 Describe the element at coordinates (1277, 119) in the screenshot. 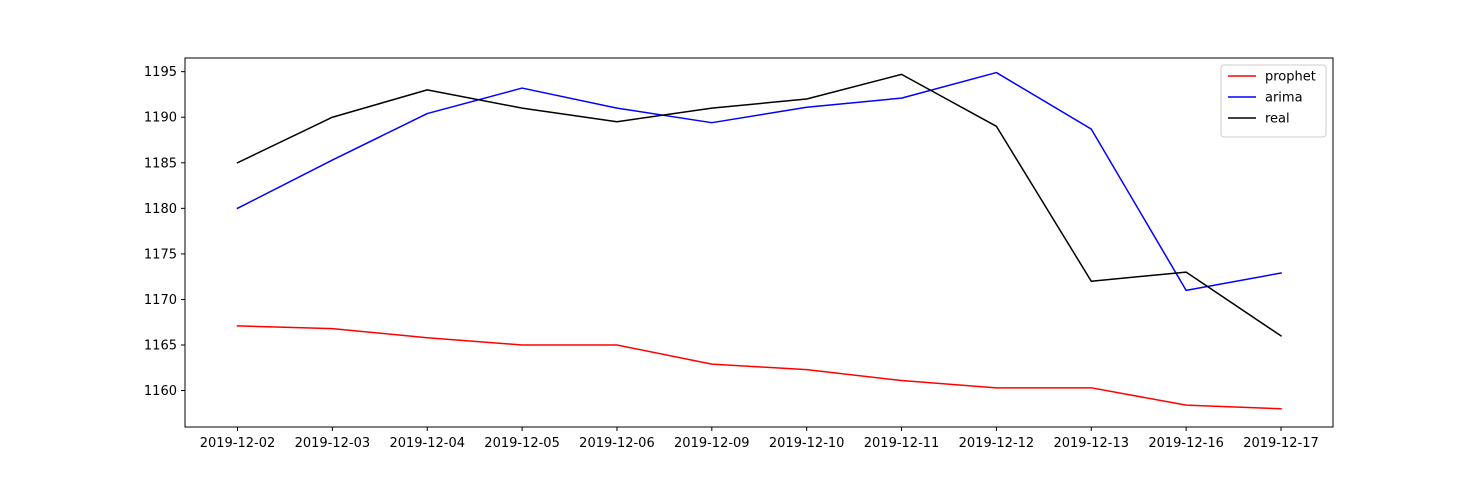

I see `legend-label-real: real` at that location.